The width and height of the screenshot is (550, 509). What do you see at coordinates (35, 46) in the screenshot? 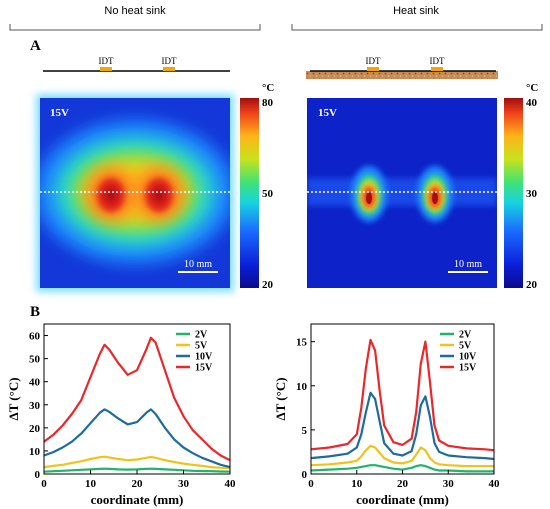
I see `panel-label-a: A` at bounding box center [35, 46].